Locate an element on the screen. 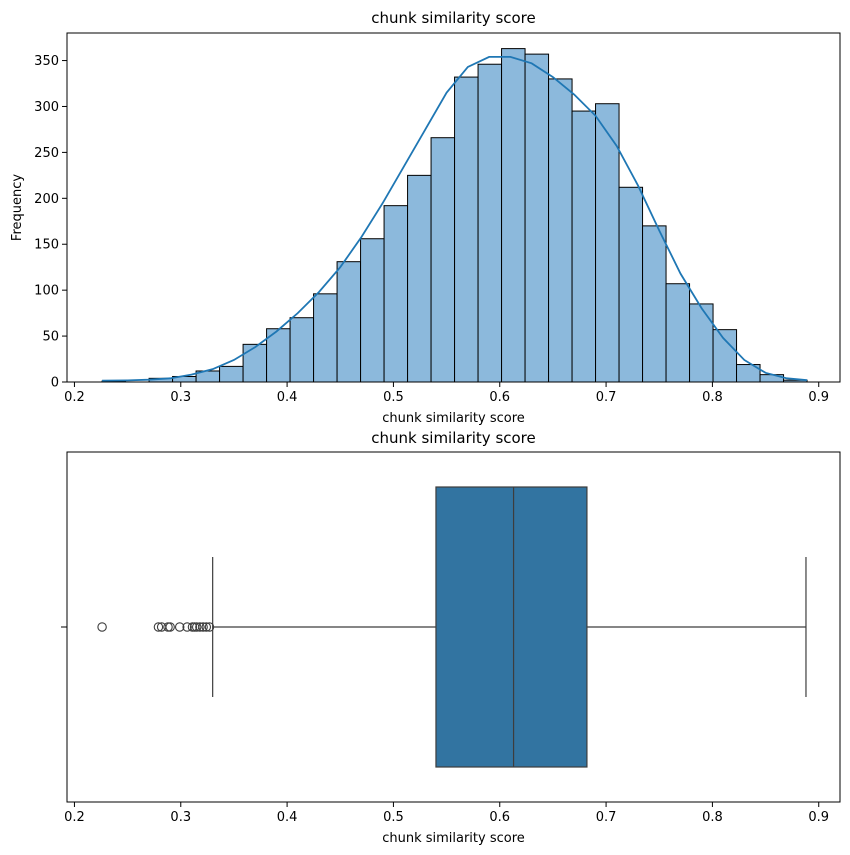  y-tick-label: 150 is located at coordinates (46, 245).